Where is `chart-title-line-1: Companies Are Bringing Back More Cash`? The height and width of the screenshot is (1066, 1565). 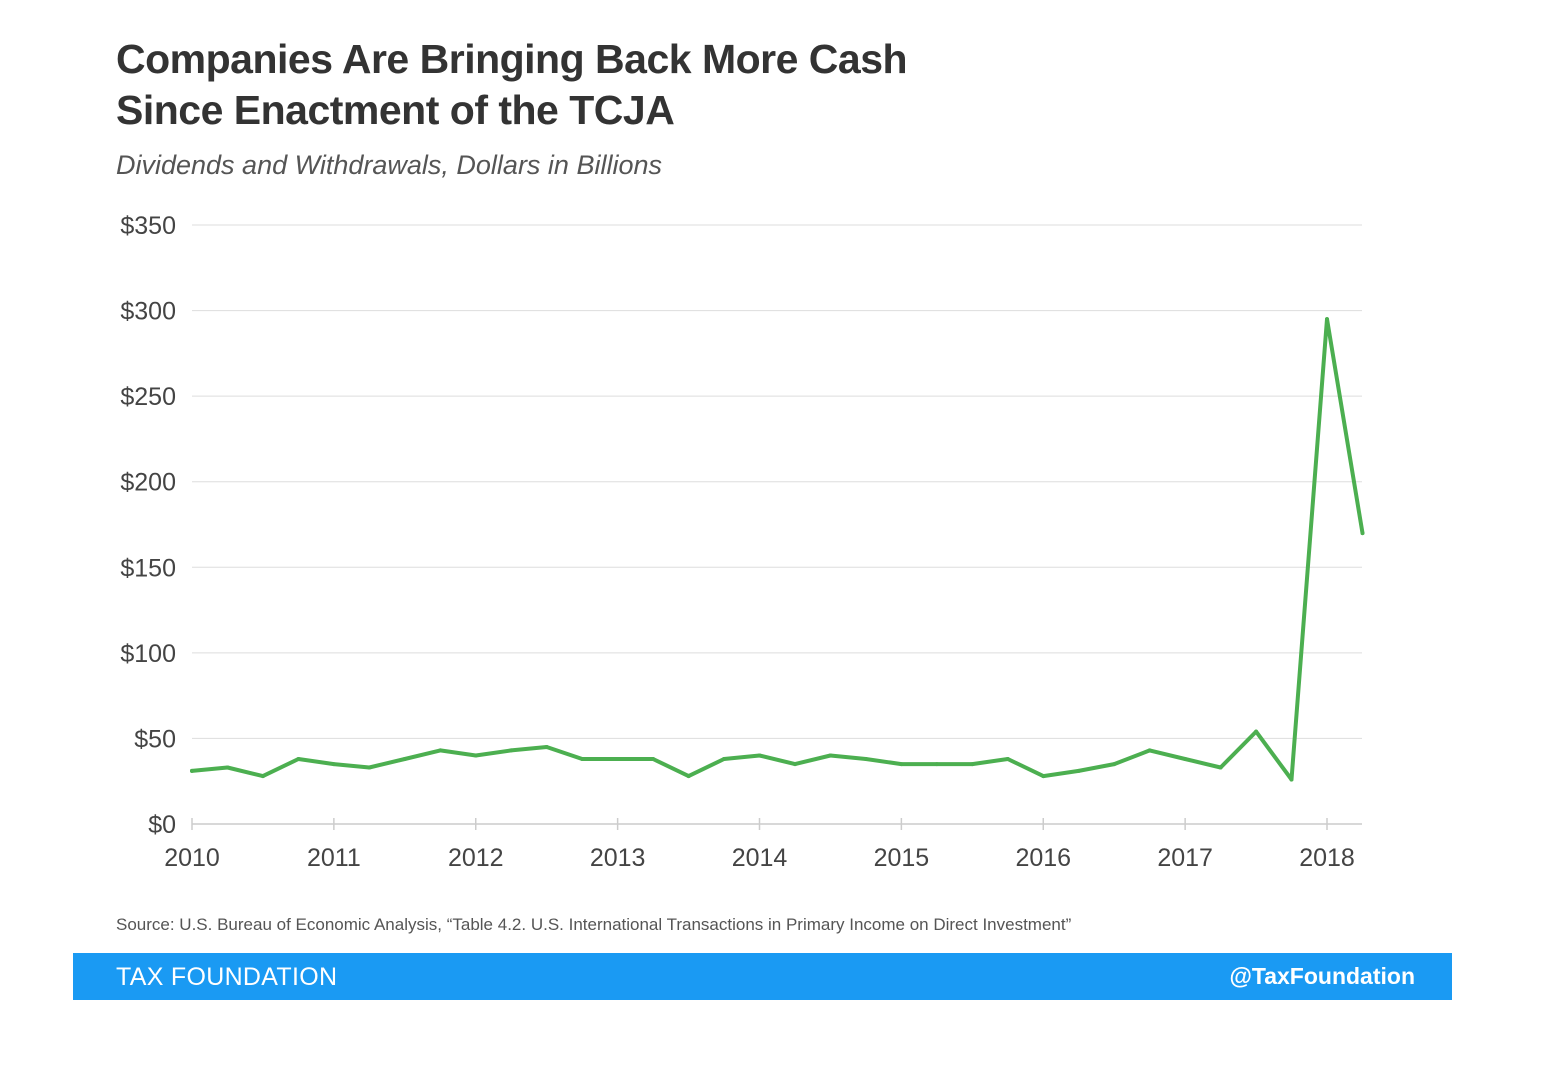
chart-title-line-1: Companies Are Bringing Back More Cash is located at coordinates (512, 59).